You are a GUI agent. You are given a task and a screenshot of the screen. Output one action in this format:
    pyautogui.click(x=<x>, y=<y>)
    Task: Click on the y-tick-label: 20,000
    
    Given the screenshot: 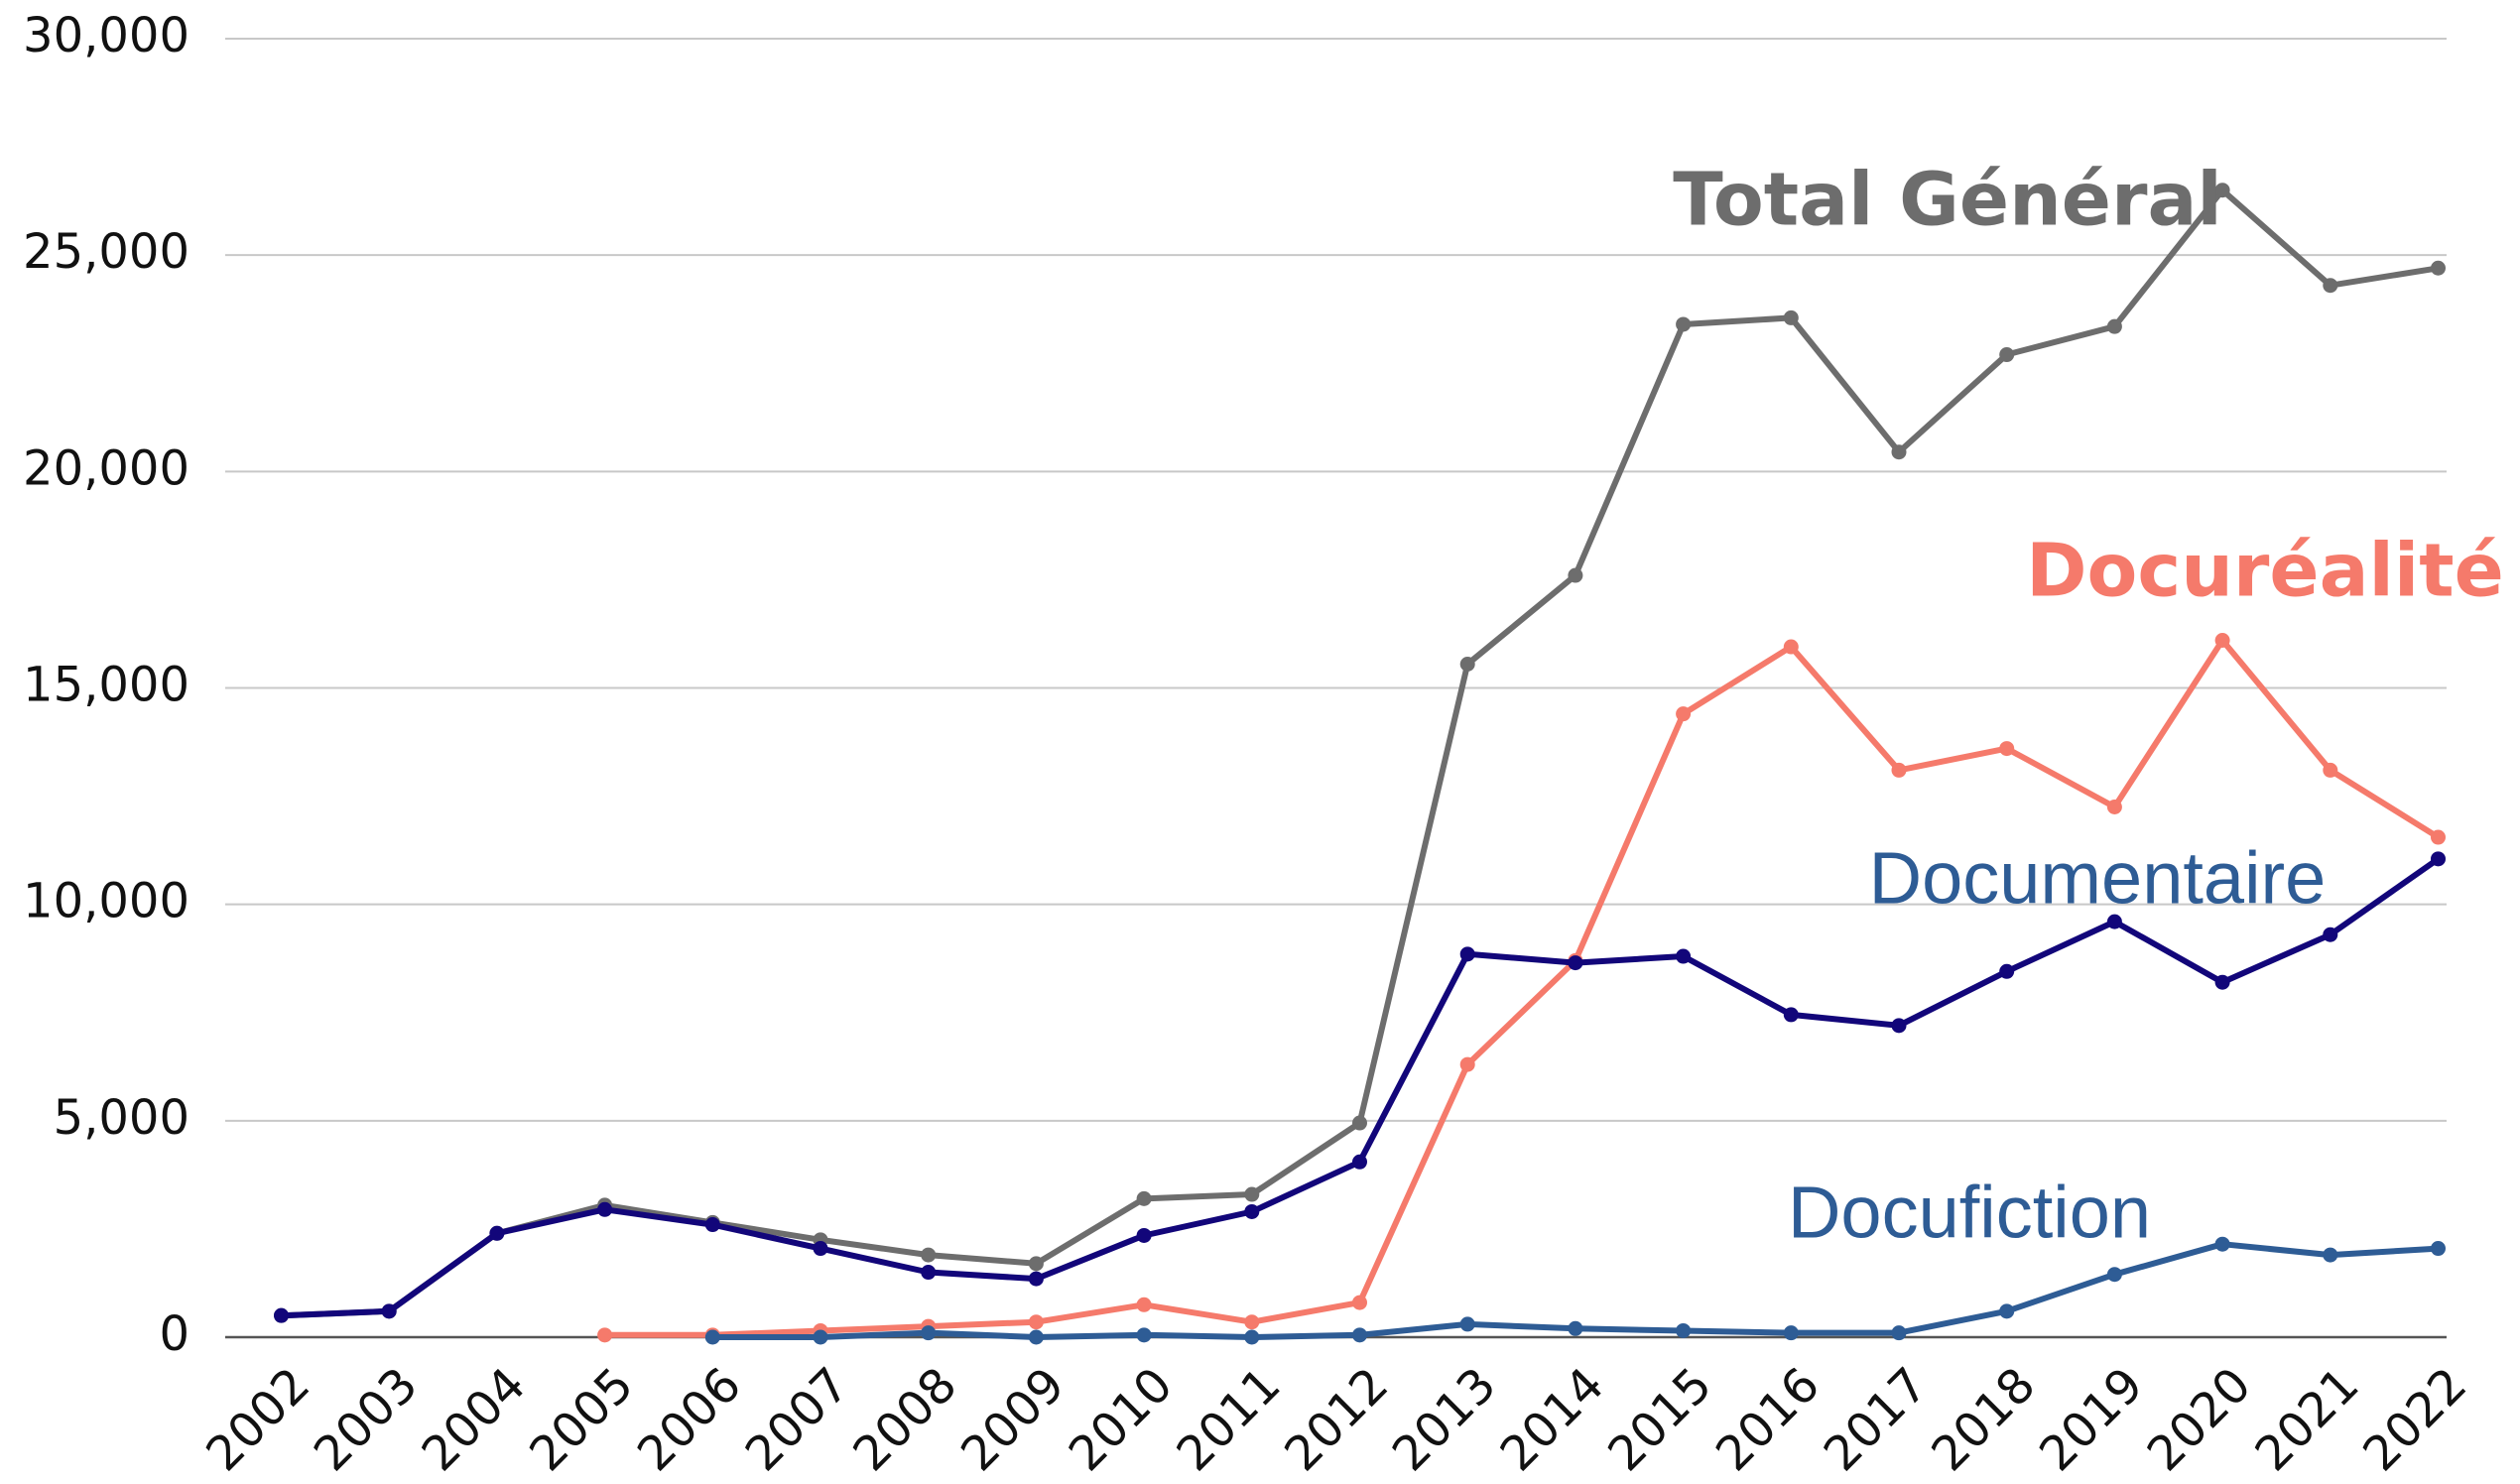 What is the action you would take?
    pyautogui.click(x=106, y=468)
    